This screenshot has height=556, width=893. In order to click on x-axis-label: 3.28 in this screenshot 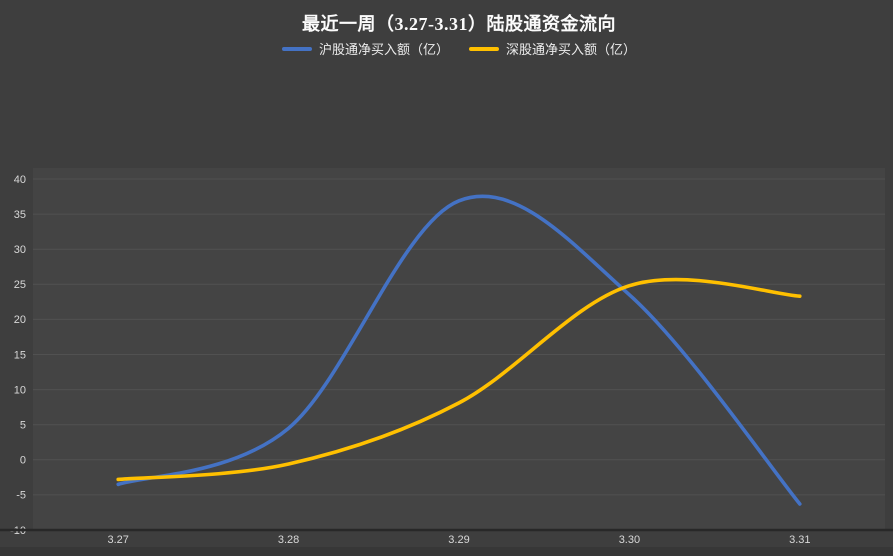, I will do `click(288, 540)`.